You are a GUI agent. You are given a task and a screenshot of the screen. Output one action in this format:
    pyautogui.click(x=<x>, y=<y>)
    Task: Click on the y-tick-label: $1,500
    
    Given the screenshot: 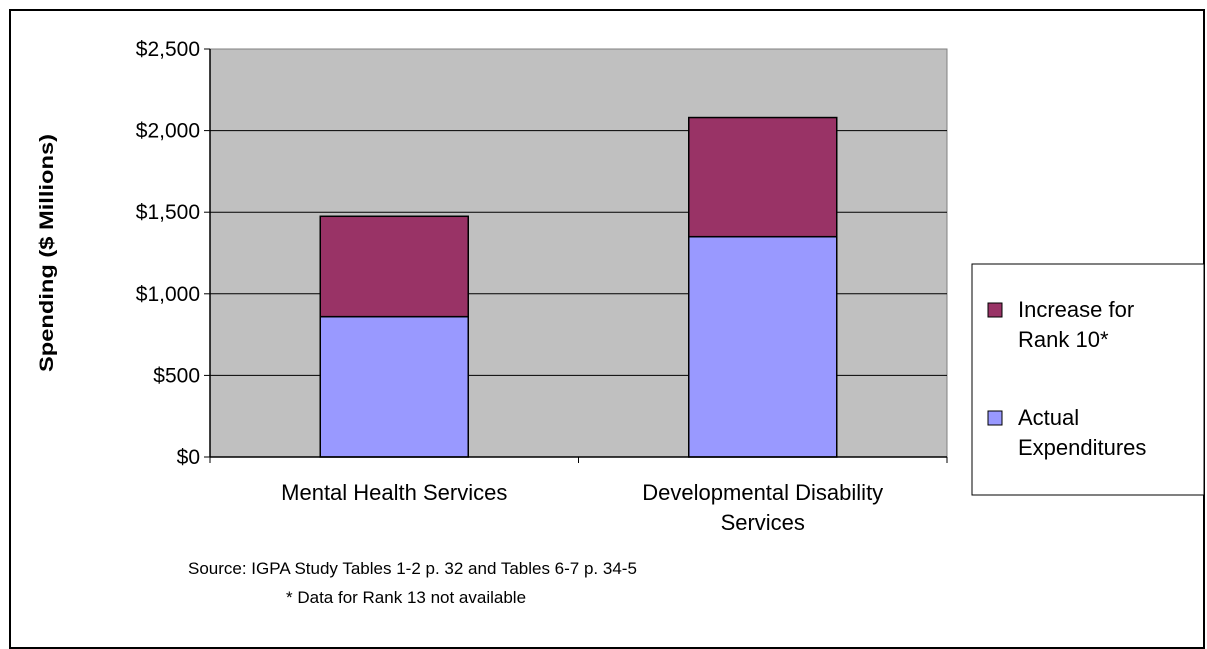 What is the action you would take?
    pyautogui.click(x=168, y=212)
    